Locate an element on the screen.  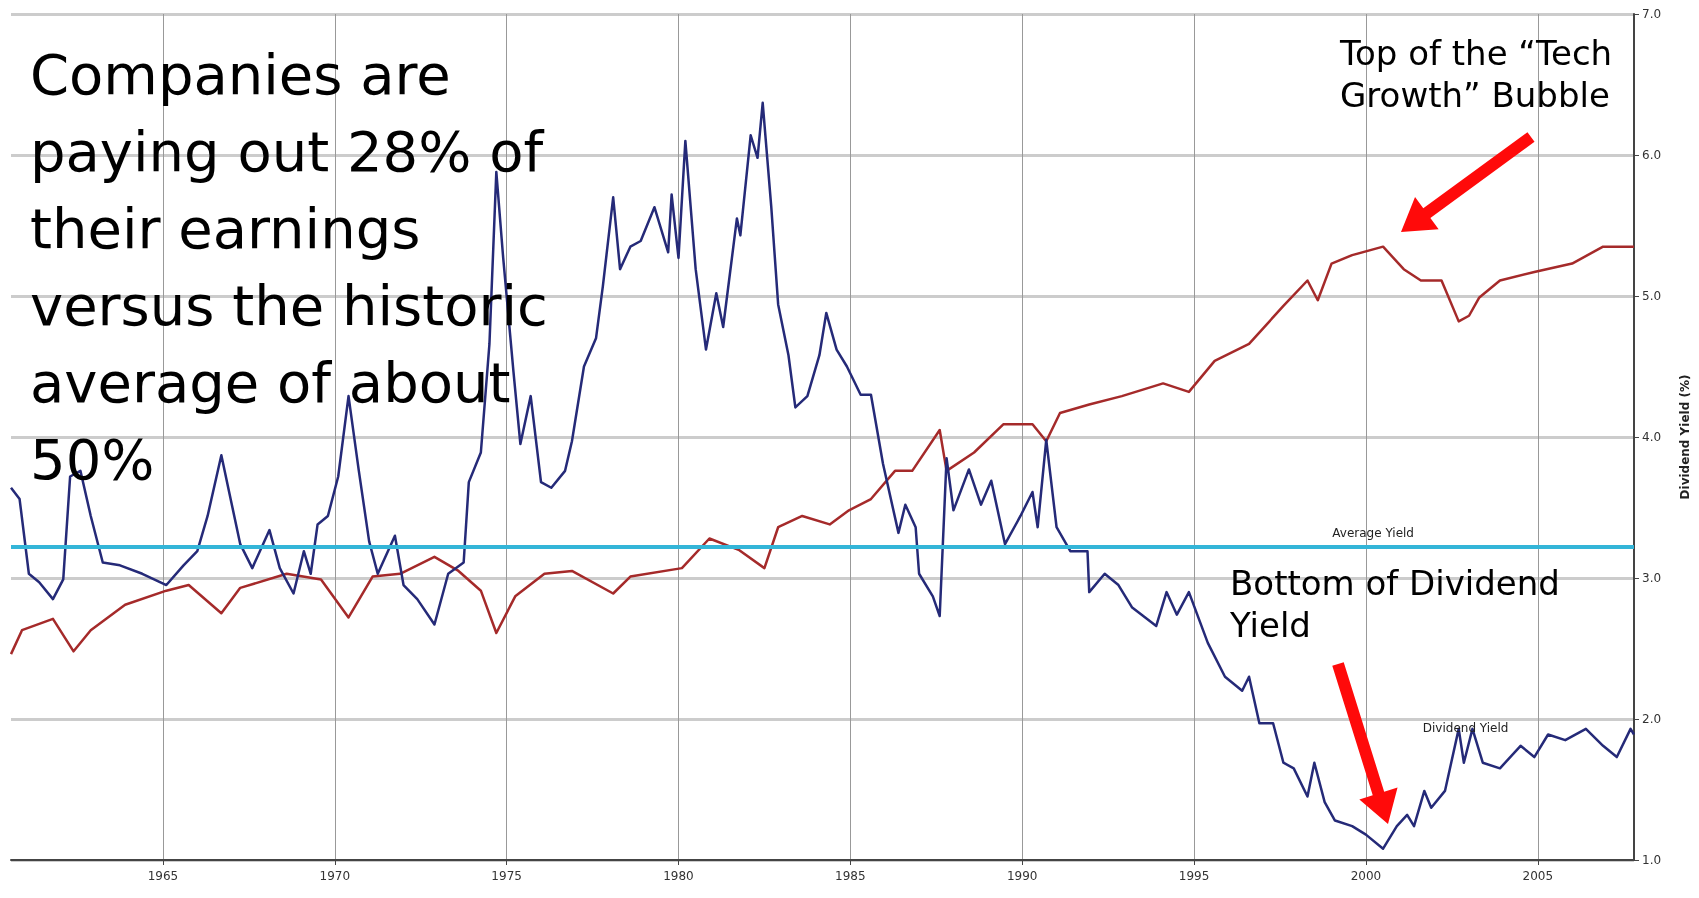
series-label: Dividend Yield is located at coordinates (1465, 727).